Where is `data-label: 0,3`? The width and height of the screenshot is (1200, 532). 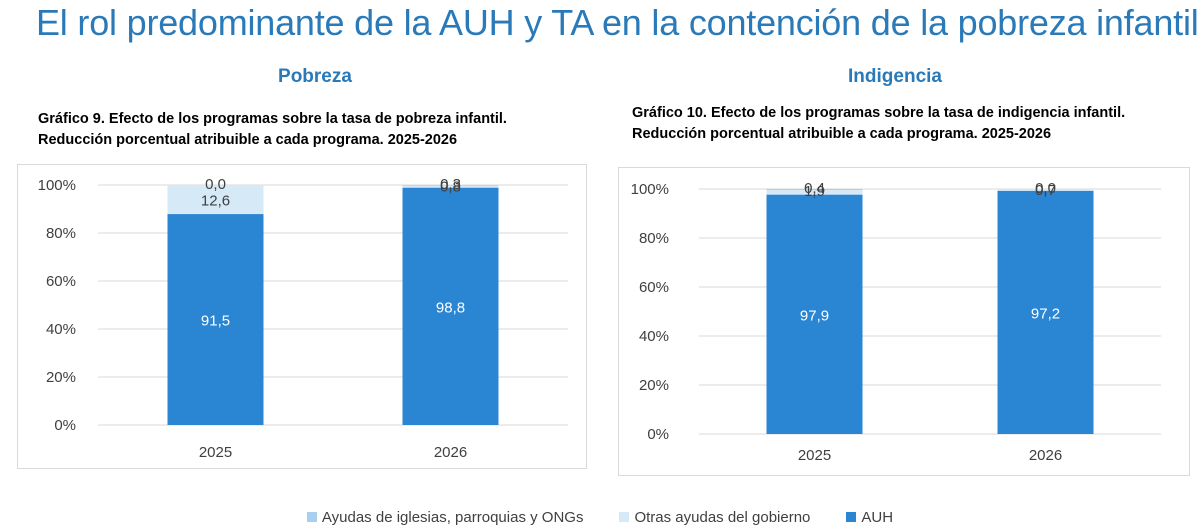
data-label: 0,3 is located at coordinates (450, 184).